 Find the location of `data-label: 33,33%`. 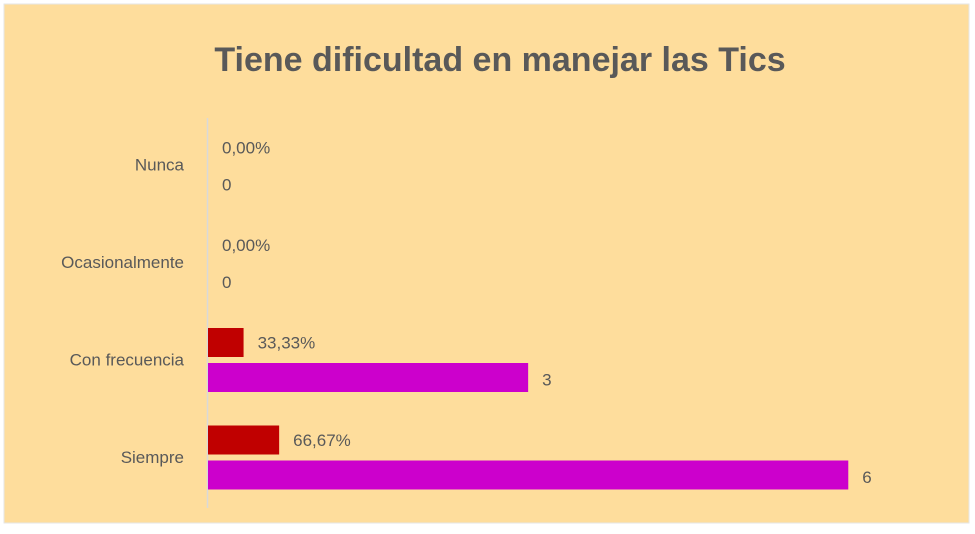

data-label: 33,33% is located at coordinates (287, 342).